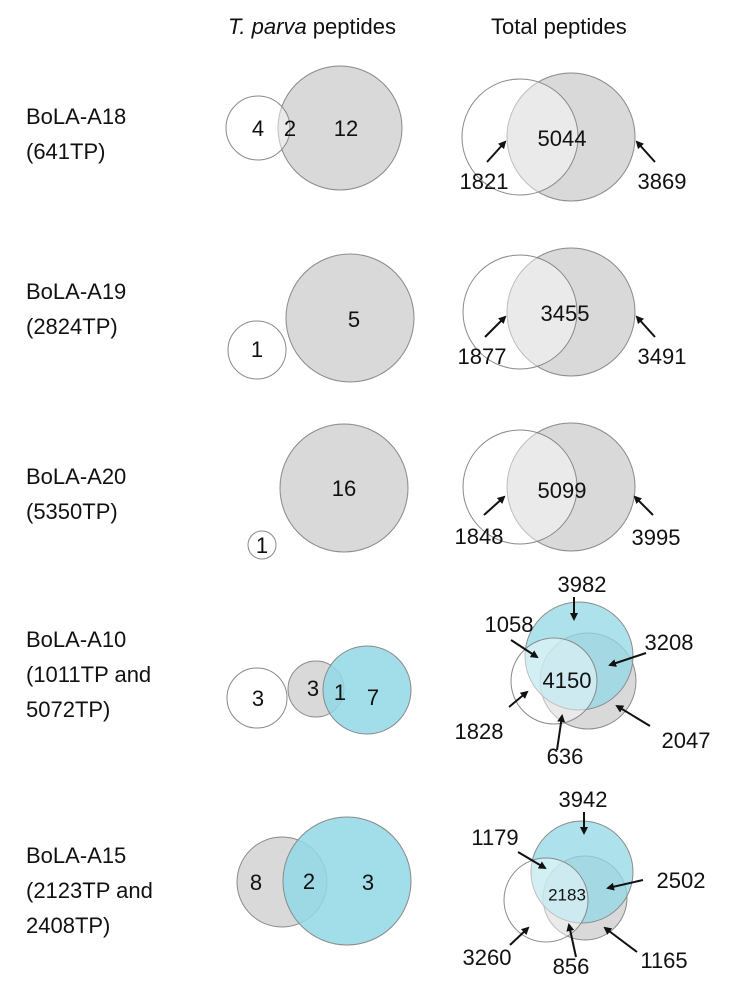 This screenshot has height=1001, width=732. What do you see at coordinates (68, 709) in the screenshot?
I see `row-sublabel-2: 5072TP)` at bounding box center [68, 709].